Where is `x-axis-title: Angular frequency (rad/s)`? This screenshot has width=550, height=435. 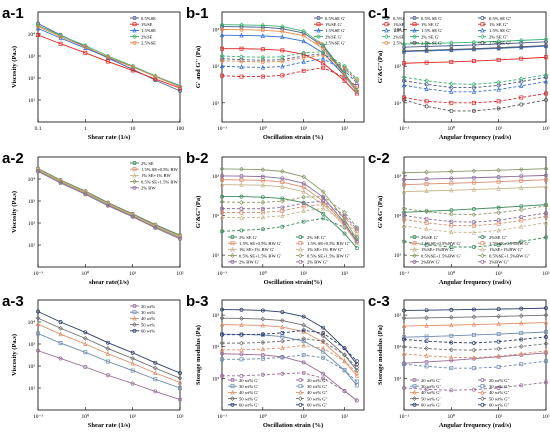 x-axis-title: Angular frequency (rad/s) is located at coordinates (475, 425).